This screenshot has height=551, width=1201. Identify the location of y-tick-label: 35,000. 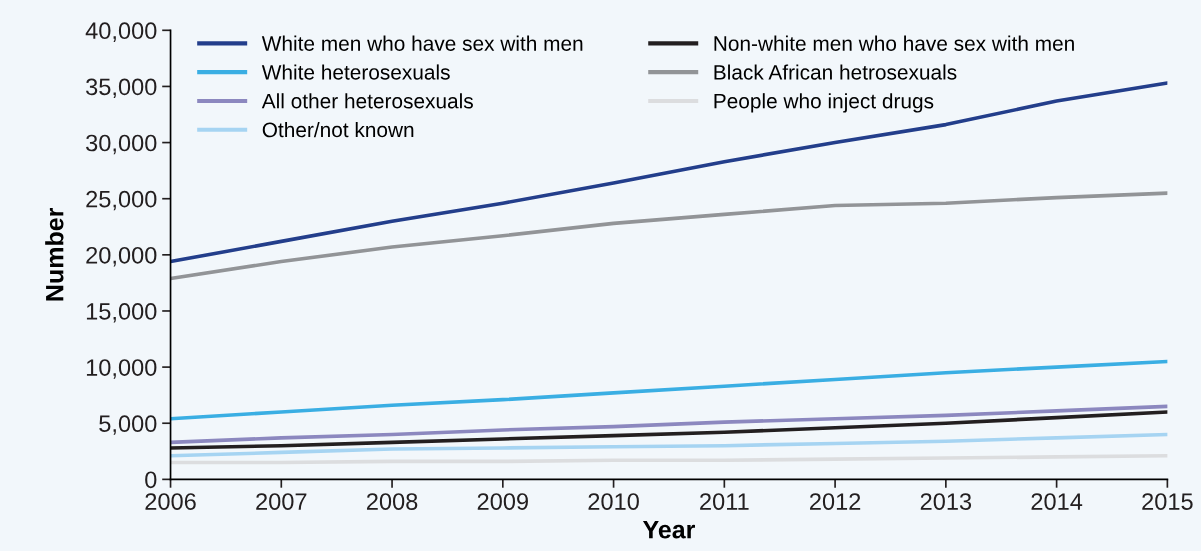
(121, 88).